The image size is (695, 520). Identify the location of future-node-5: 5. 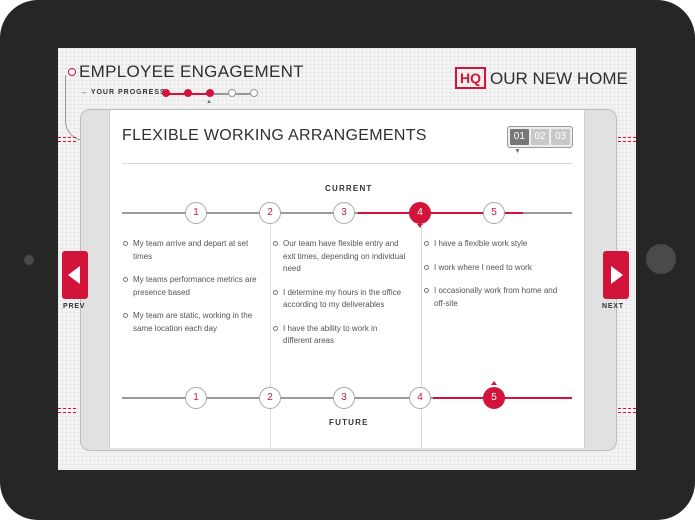
(494, 398).